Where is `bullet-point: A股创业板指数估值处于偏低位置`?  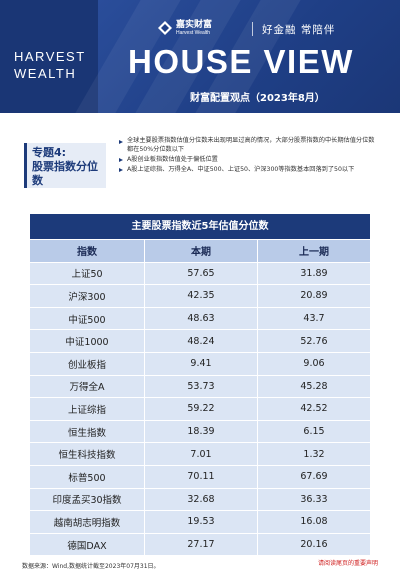
bullet-point: A股创业板指数估值处于偏低位置 is located at coordinates (249, 160).